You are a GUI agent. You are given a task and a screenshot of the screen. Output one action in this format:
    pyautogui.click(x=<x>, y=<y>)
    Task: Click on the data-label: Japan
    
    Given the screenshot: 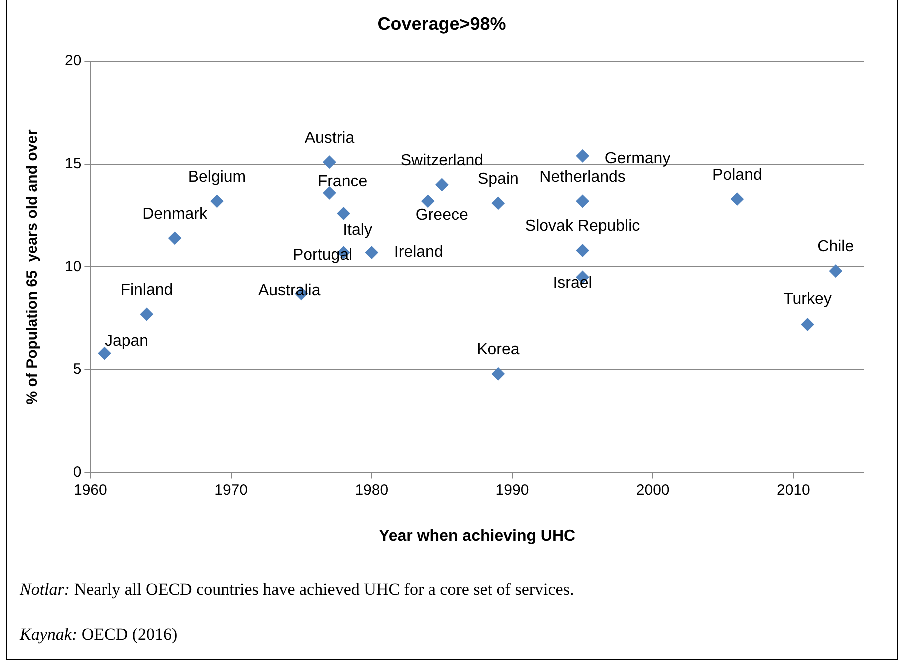 What is the action you would take?
    pyautogui.click(x=126, y=341)
    